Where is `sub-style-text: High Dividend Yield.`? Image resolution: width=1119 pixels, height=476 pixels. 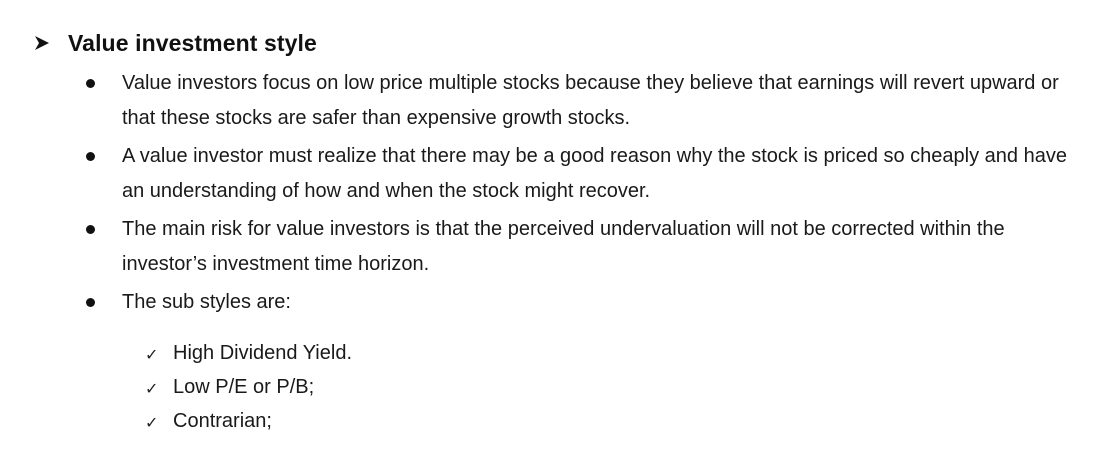 sub-style-text: High Dividend Yield. is located at coordinates (262, 353).